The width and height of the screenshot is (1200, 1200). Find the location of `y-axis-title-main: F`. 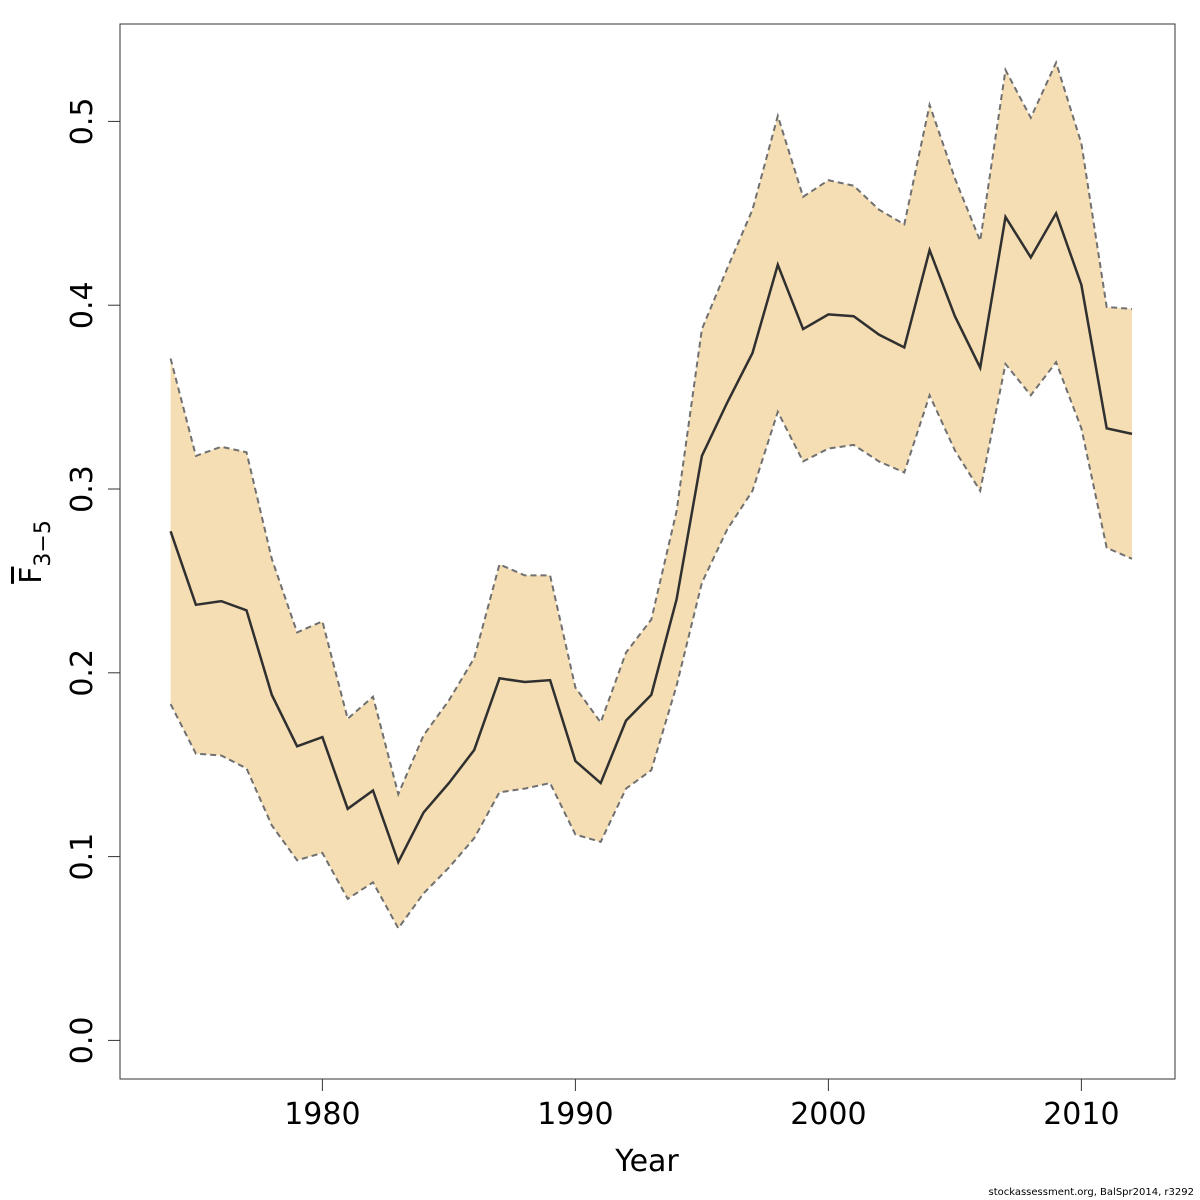

y-axis-title-main: F is located at coordinates (31, 575).